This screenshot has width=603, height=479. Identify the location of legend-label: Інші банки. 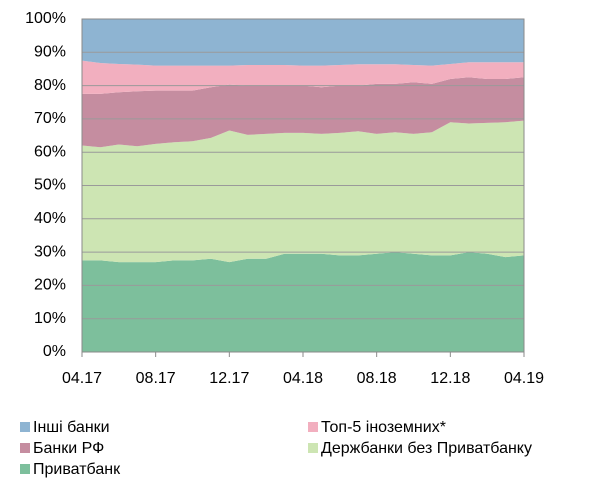
(71, 427).